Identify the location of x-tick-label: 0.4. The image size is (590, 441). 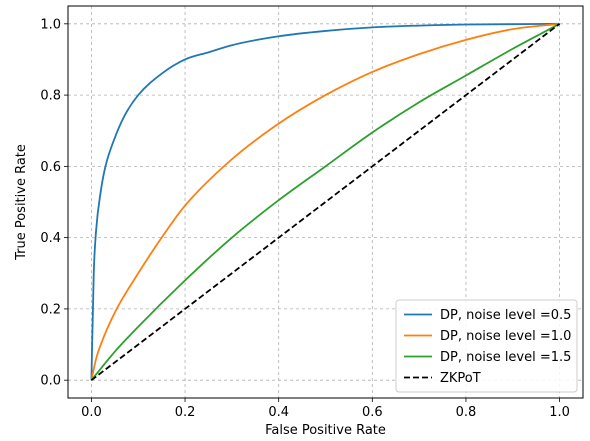
(278, 412).